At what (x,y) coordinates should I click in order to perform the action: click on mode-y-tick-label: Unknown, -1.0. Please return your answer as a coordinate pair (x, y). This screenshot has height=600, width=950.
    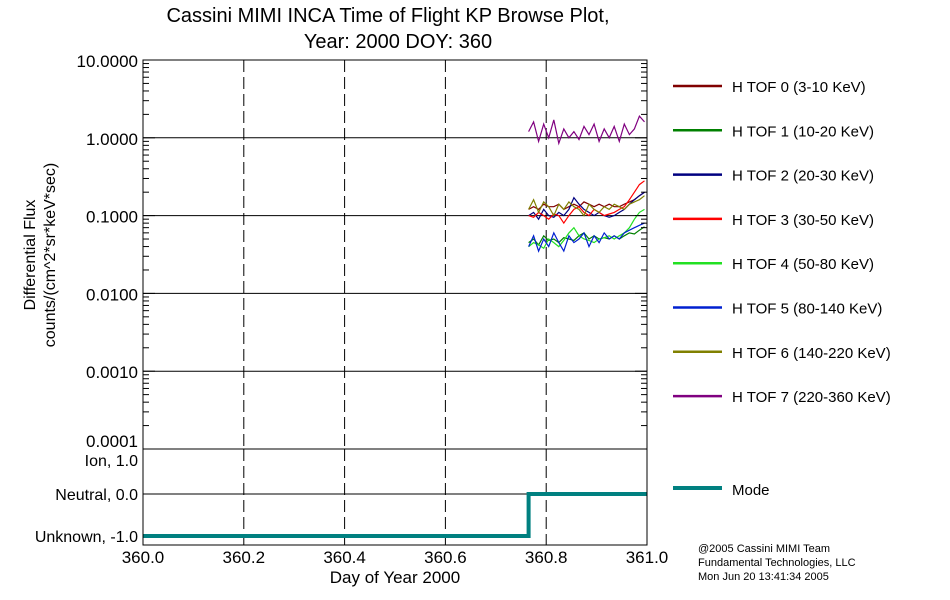
    Looking at the image, I should click on (86, 537).